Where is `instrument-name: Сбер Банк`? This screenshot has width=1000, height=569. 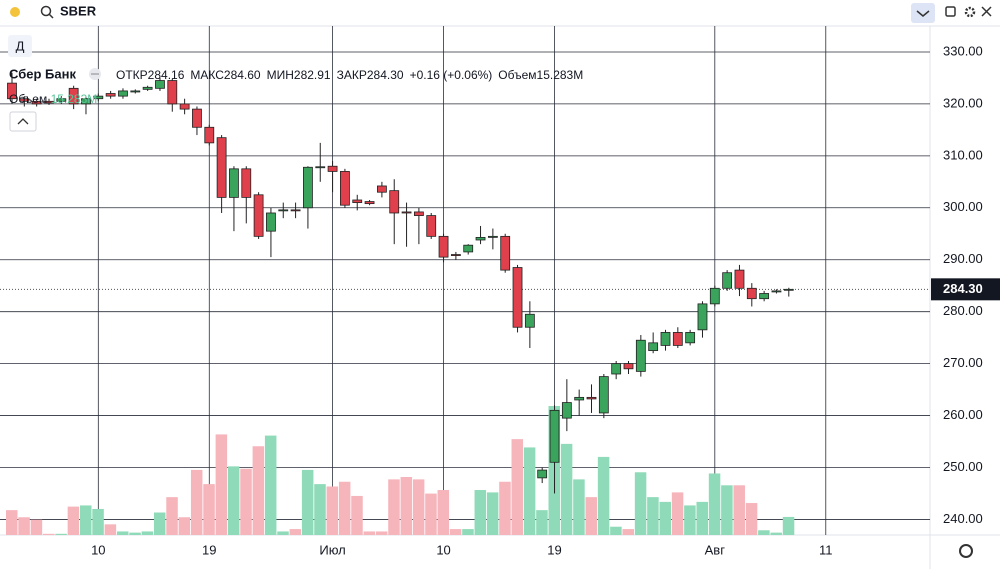 instrument-name: Сбер Банк is located at coordinates (42, 73).